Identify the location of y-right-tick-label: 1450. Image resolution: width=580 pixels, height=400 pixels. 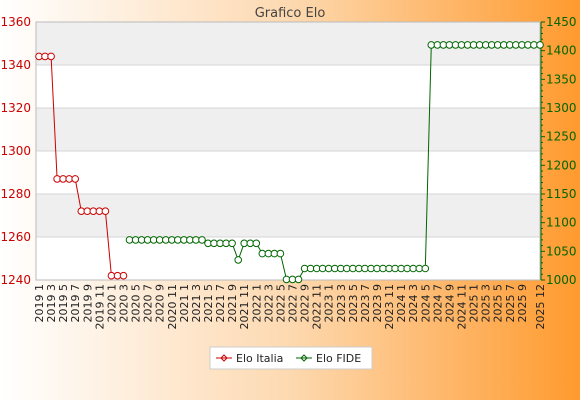
(561, 22).